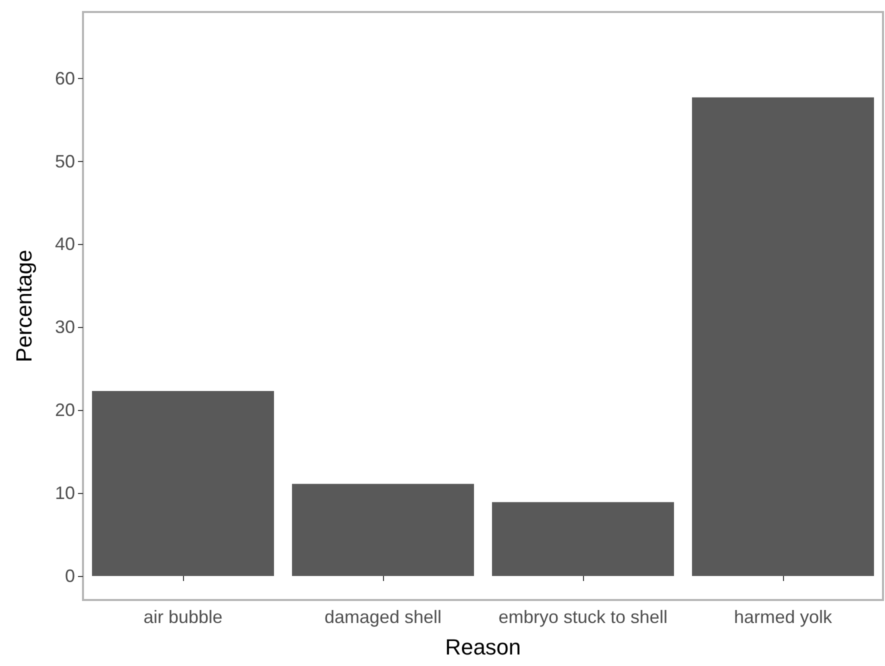 The height and width of the screenshot is (666, 885). Describe the element at coordinates (64, 78) in the screenshot. I see `y-tick-label: 60` at that location.